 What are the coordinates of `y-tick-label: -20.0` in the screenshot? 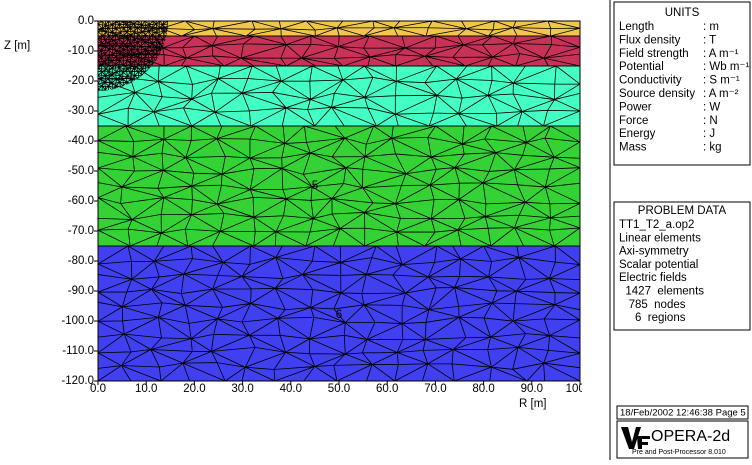 It's located at (81, 81).